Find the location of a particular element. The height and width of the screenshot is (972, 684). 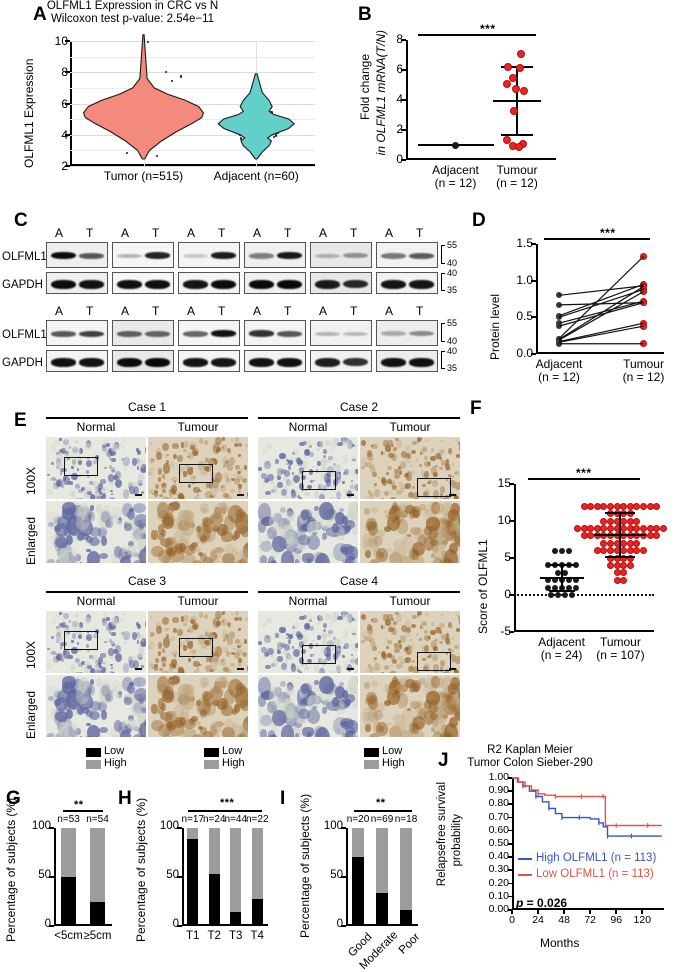

panel-j-y-axis-label: Relapsefree survival probability is located at coordinates (456, 848).